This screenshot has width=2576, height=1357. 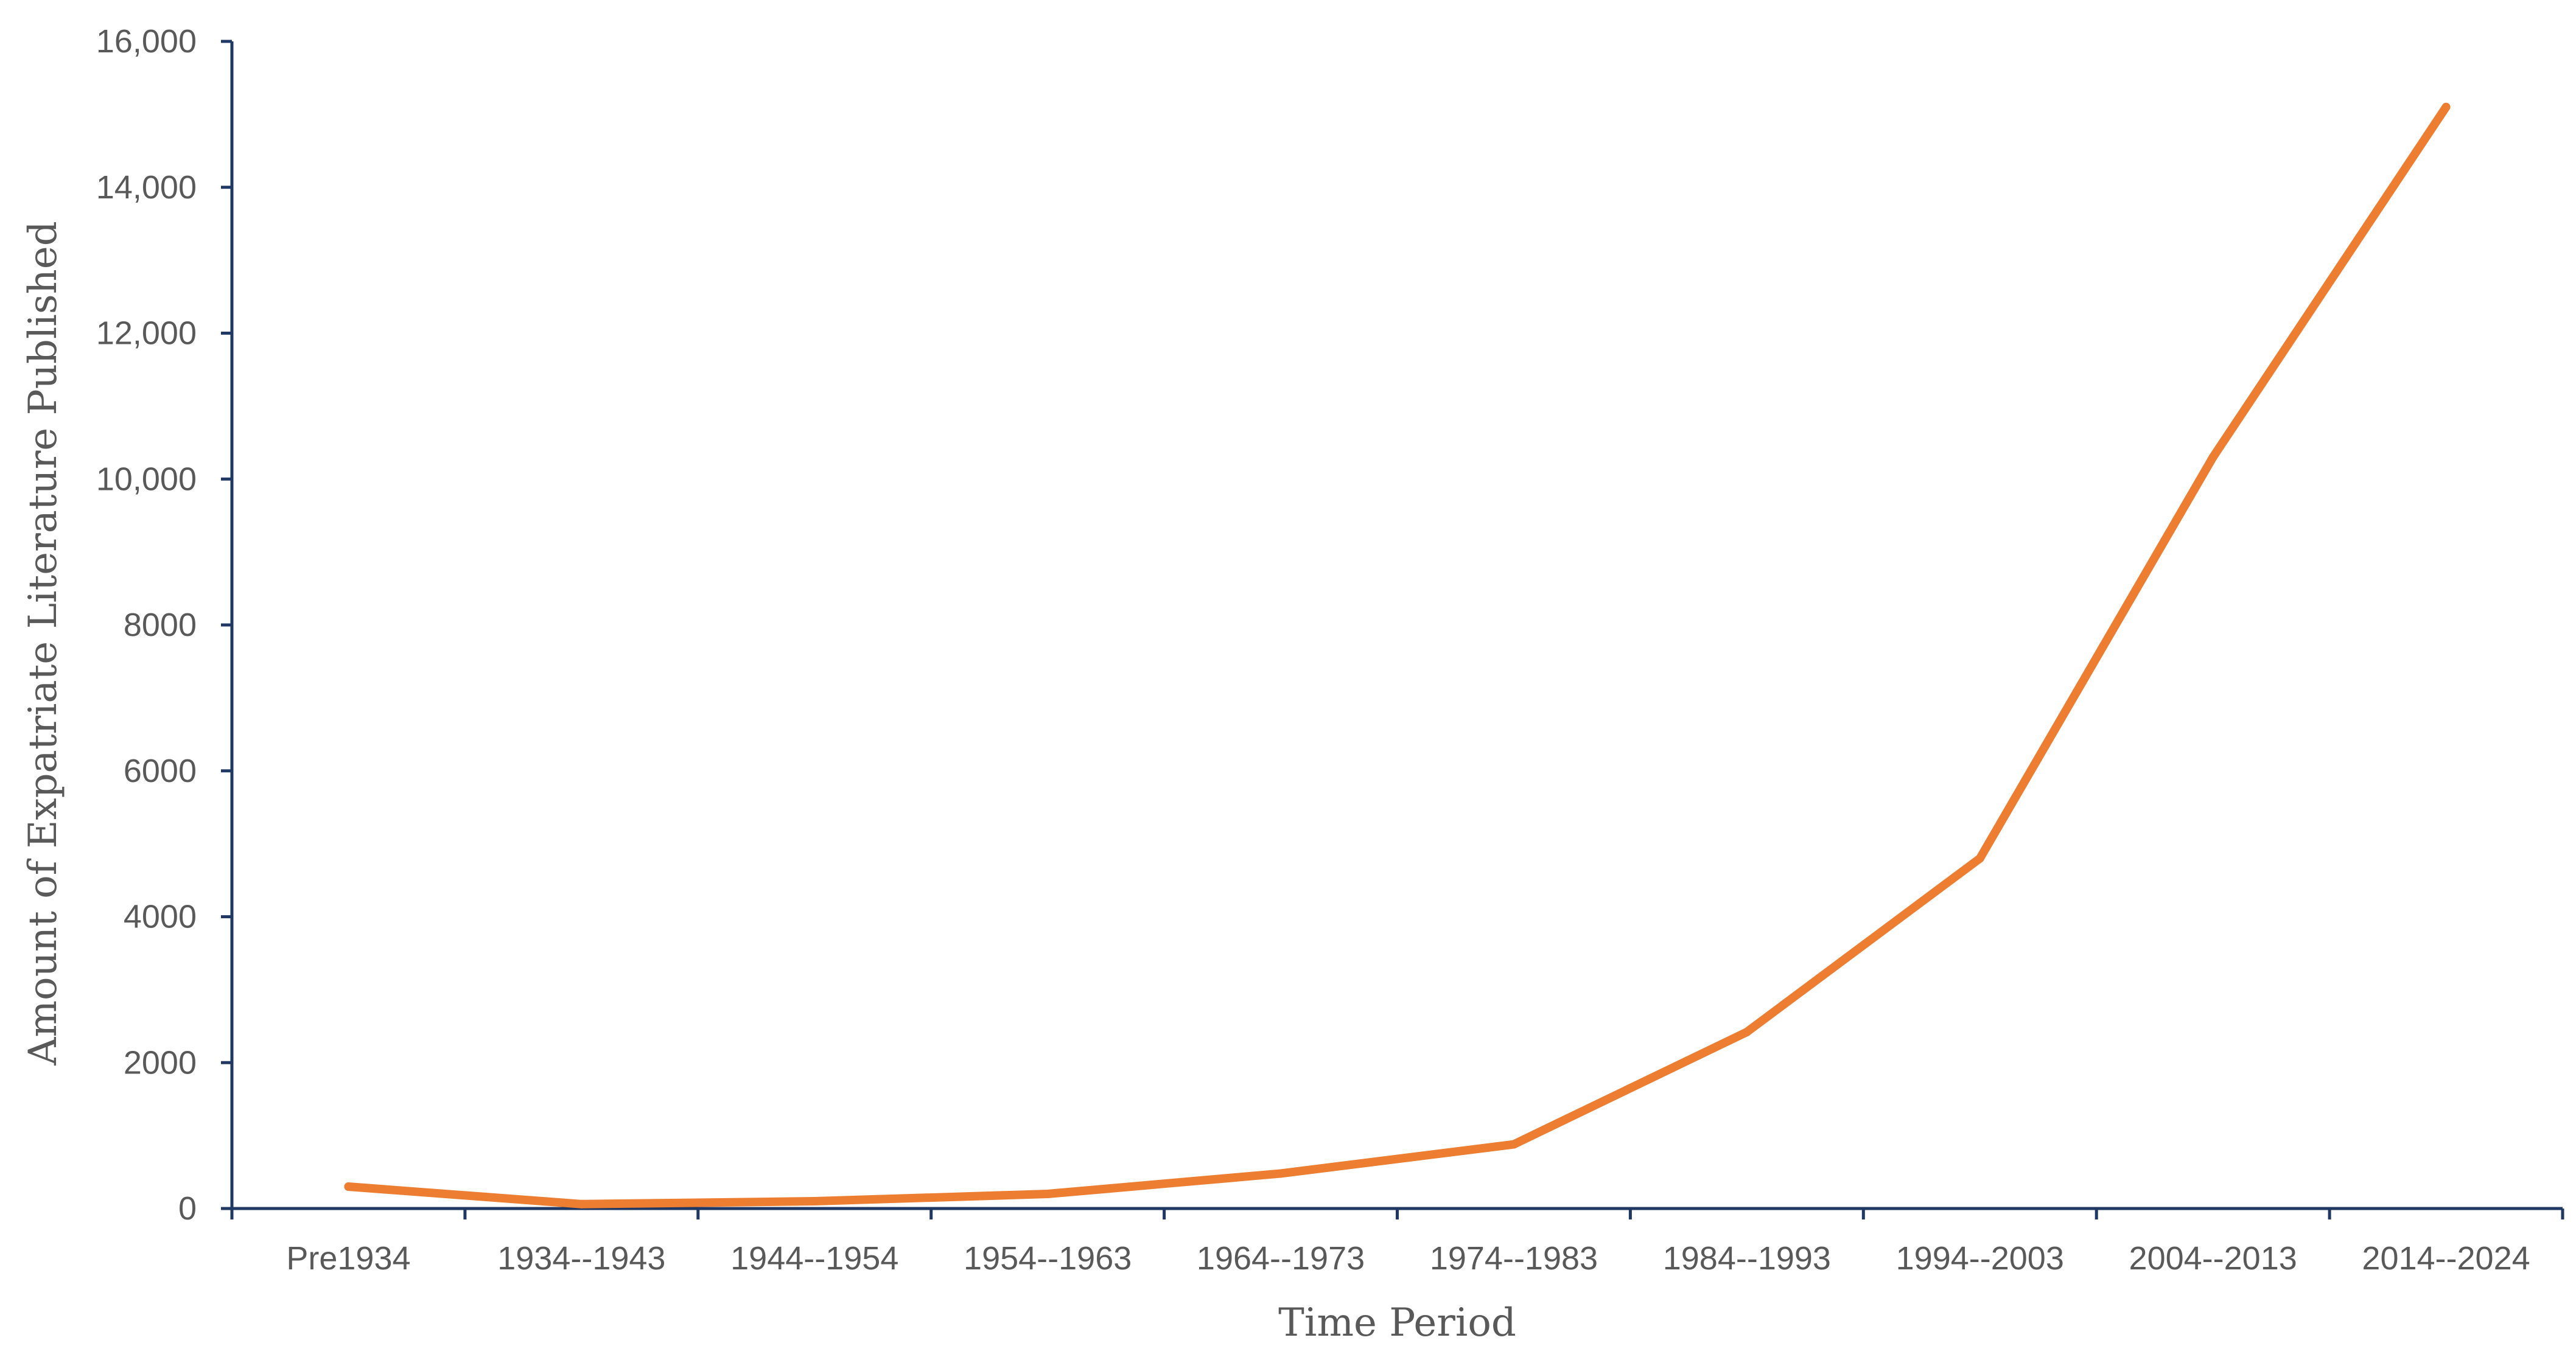 I want to click on x-tick-label: 1964--1973, so click(x=1281, y=1258).